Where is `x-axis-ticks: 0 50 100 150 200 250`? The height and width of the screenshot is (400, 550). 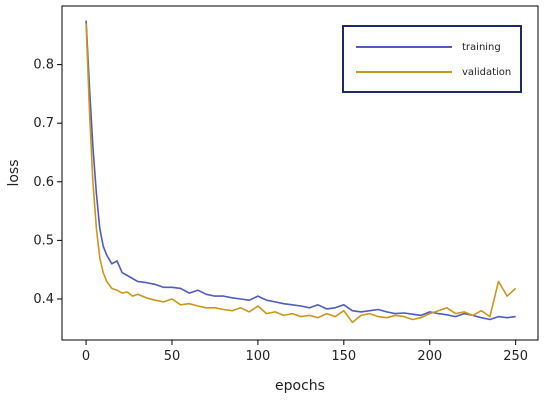
x-axis-ticks: 0 50 100 150 200 250 is located at coordinates (305, 352).